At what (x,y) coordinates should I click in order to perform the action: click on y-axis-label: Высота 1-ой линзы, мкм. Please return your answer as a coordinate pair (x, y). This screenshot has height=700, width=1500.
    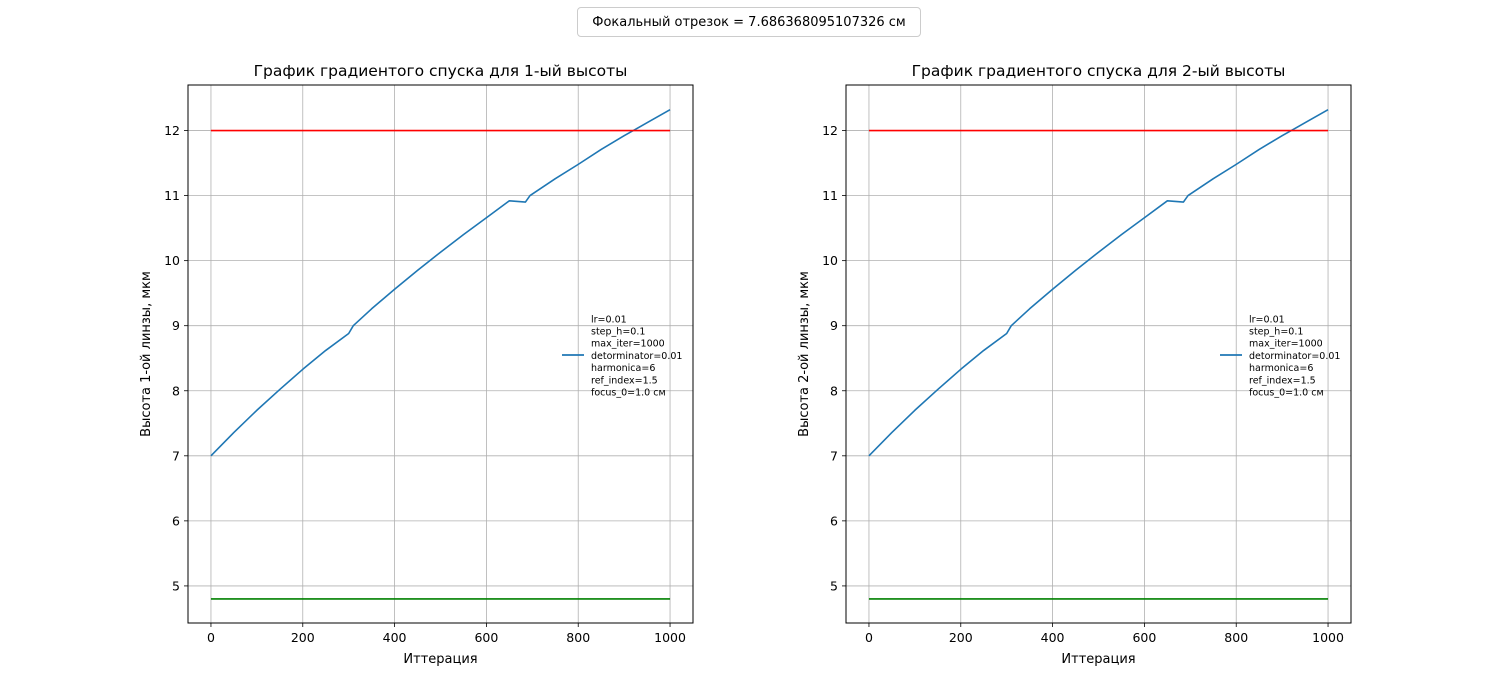
    Looking at the image, I should click on (146, 354).